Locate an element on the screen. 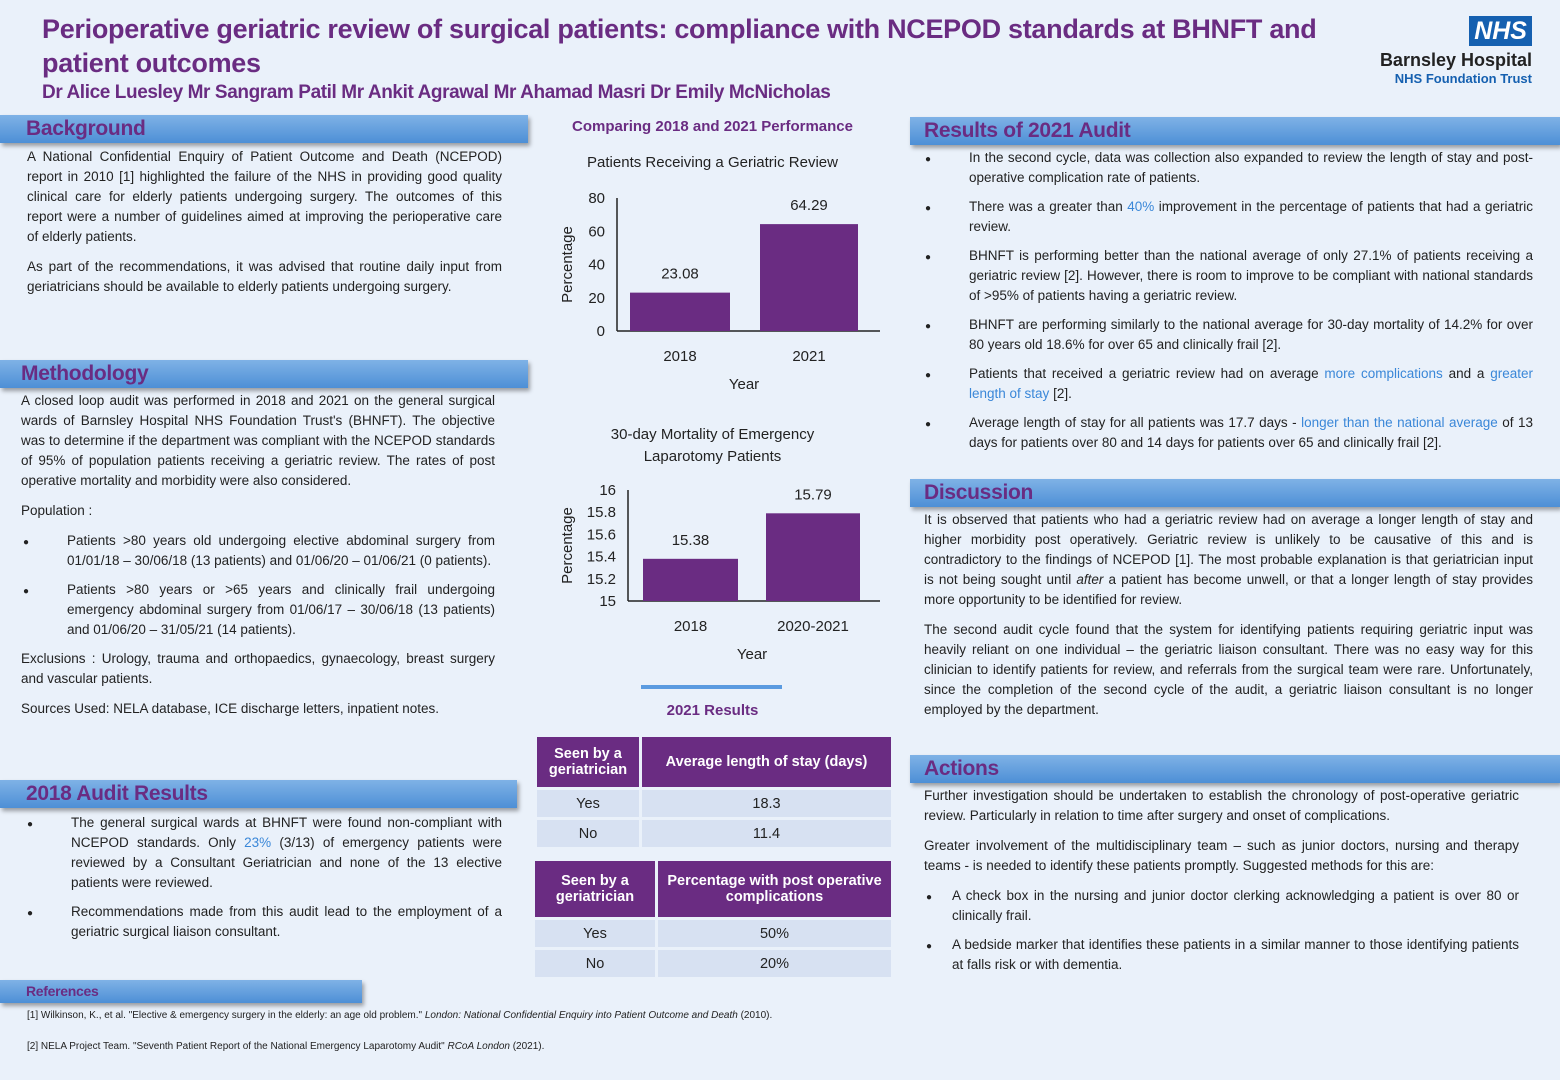 The image size is (1560, 1080). y-tick-label: 60 is located at coordinates (596, 231).